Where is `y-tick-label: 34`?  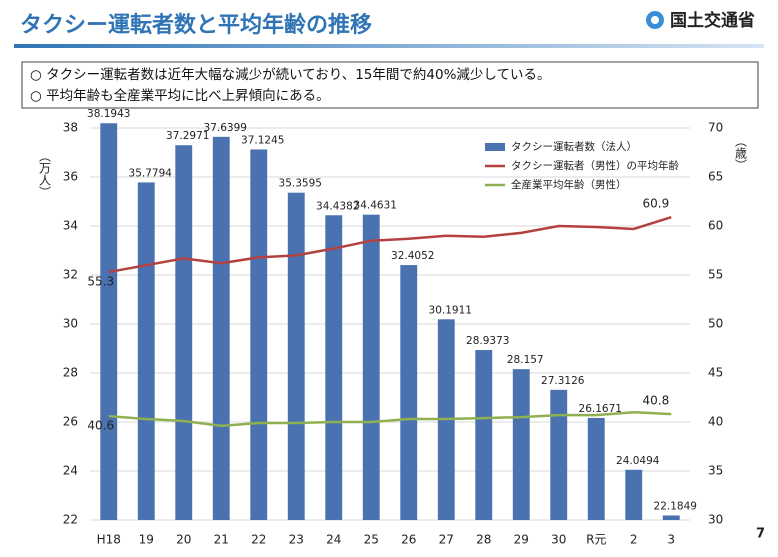
y-tick-label: 34 is located at coordinates (70, 226).